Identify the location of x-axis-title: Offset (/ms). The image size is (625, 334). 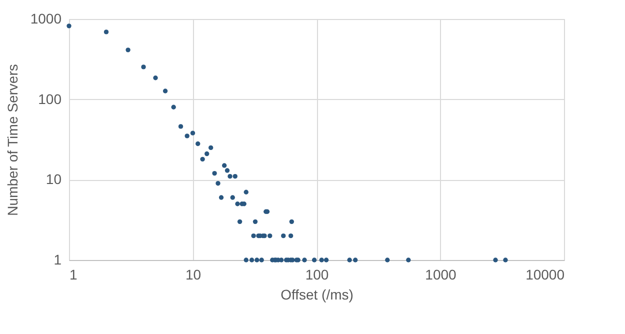
(317, 294).